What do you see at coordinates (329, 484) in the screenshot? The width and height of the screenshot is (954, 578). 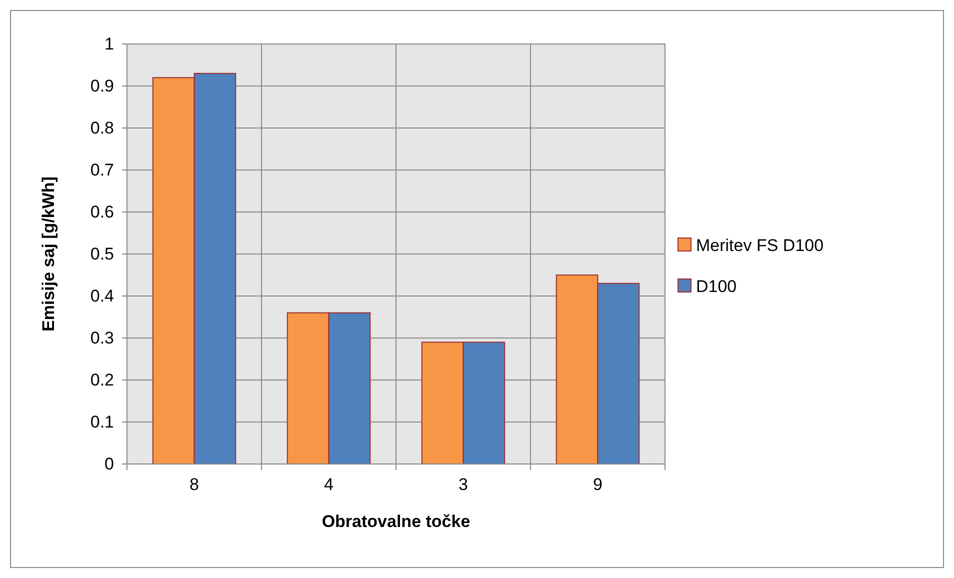 I see `x-tick-label: 4` at bounding box center [329, 484].